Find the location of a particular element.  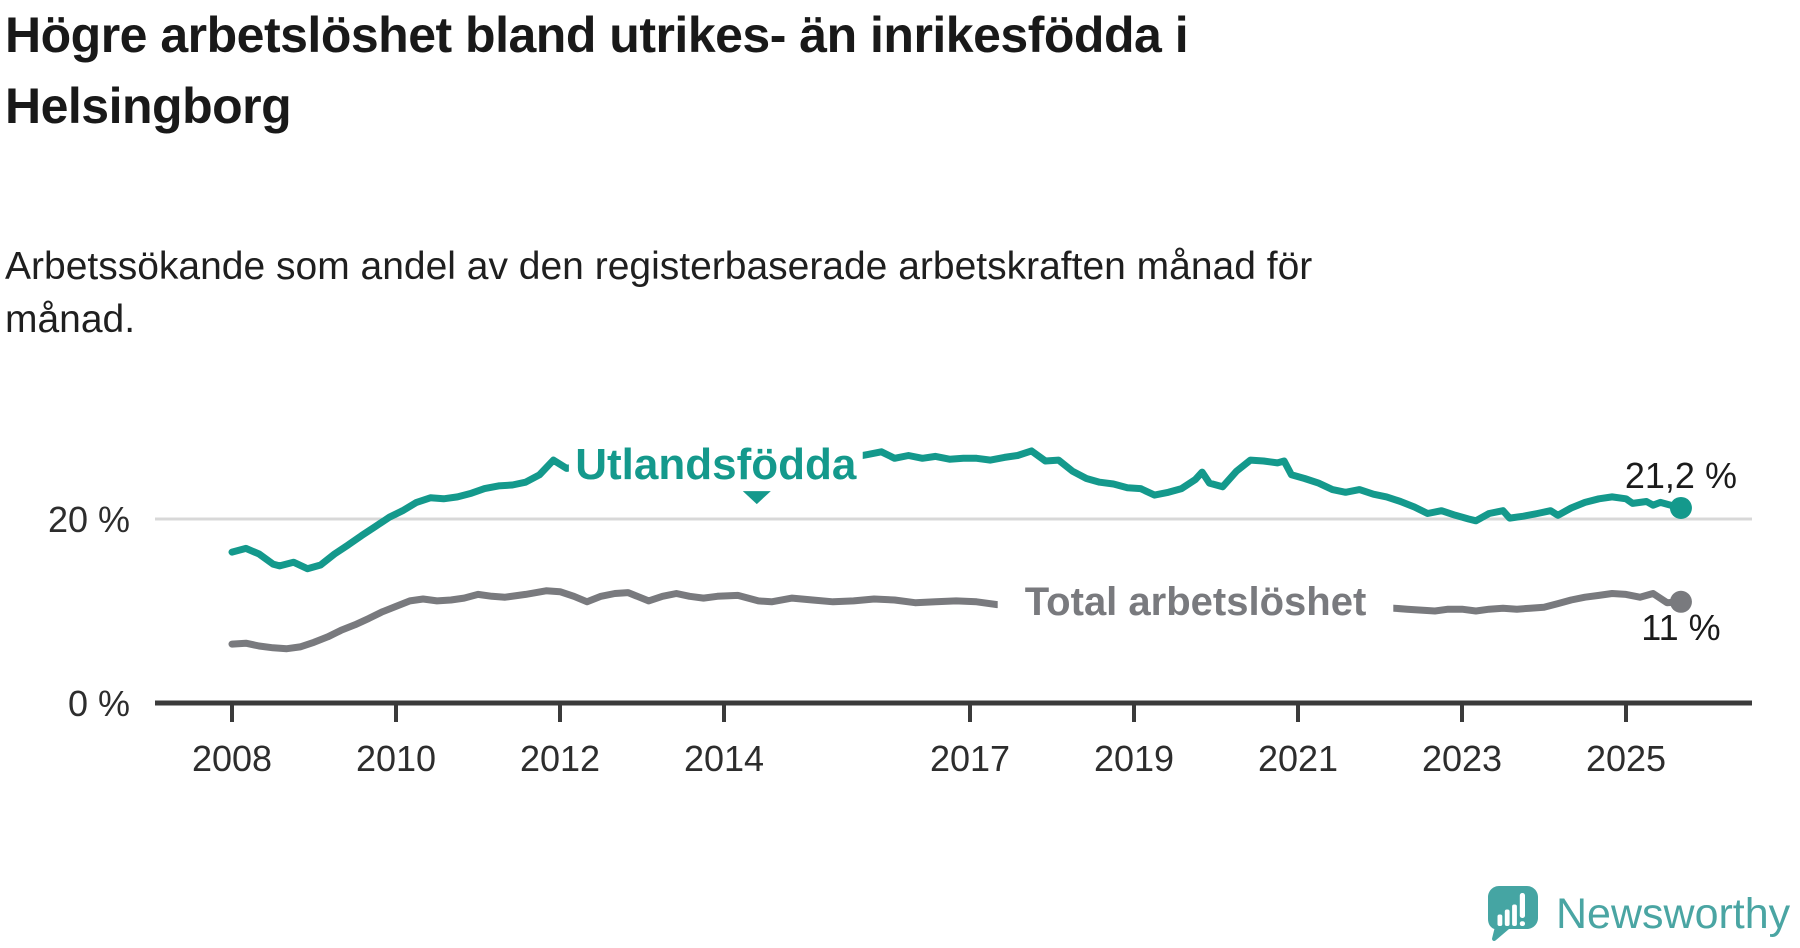

newsworthy-logo-icon is located at coordinates (1513, 914).